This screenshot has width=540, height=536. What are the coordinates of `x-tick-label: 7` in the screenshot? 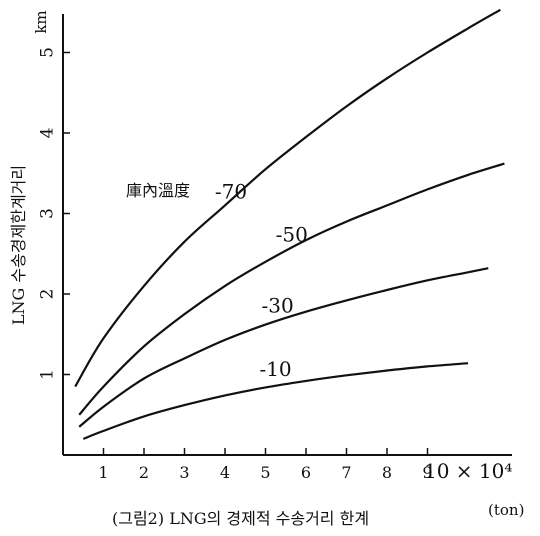 It's located at (346, 472).